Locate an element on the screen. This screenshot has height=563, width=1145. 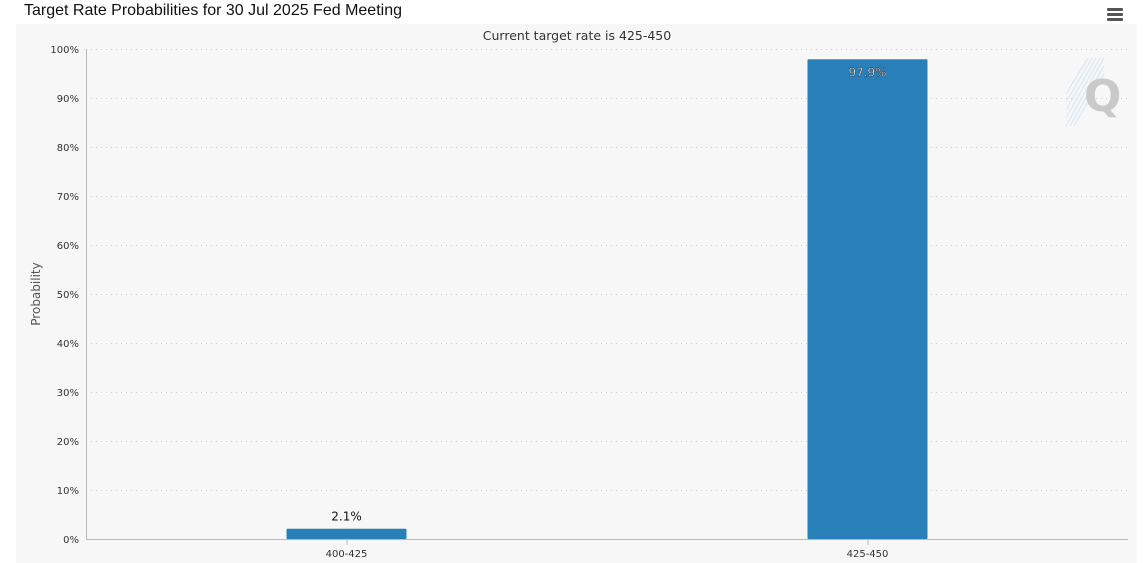
y-tick-label: 0% is located at coordinates (71, 540).